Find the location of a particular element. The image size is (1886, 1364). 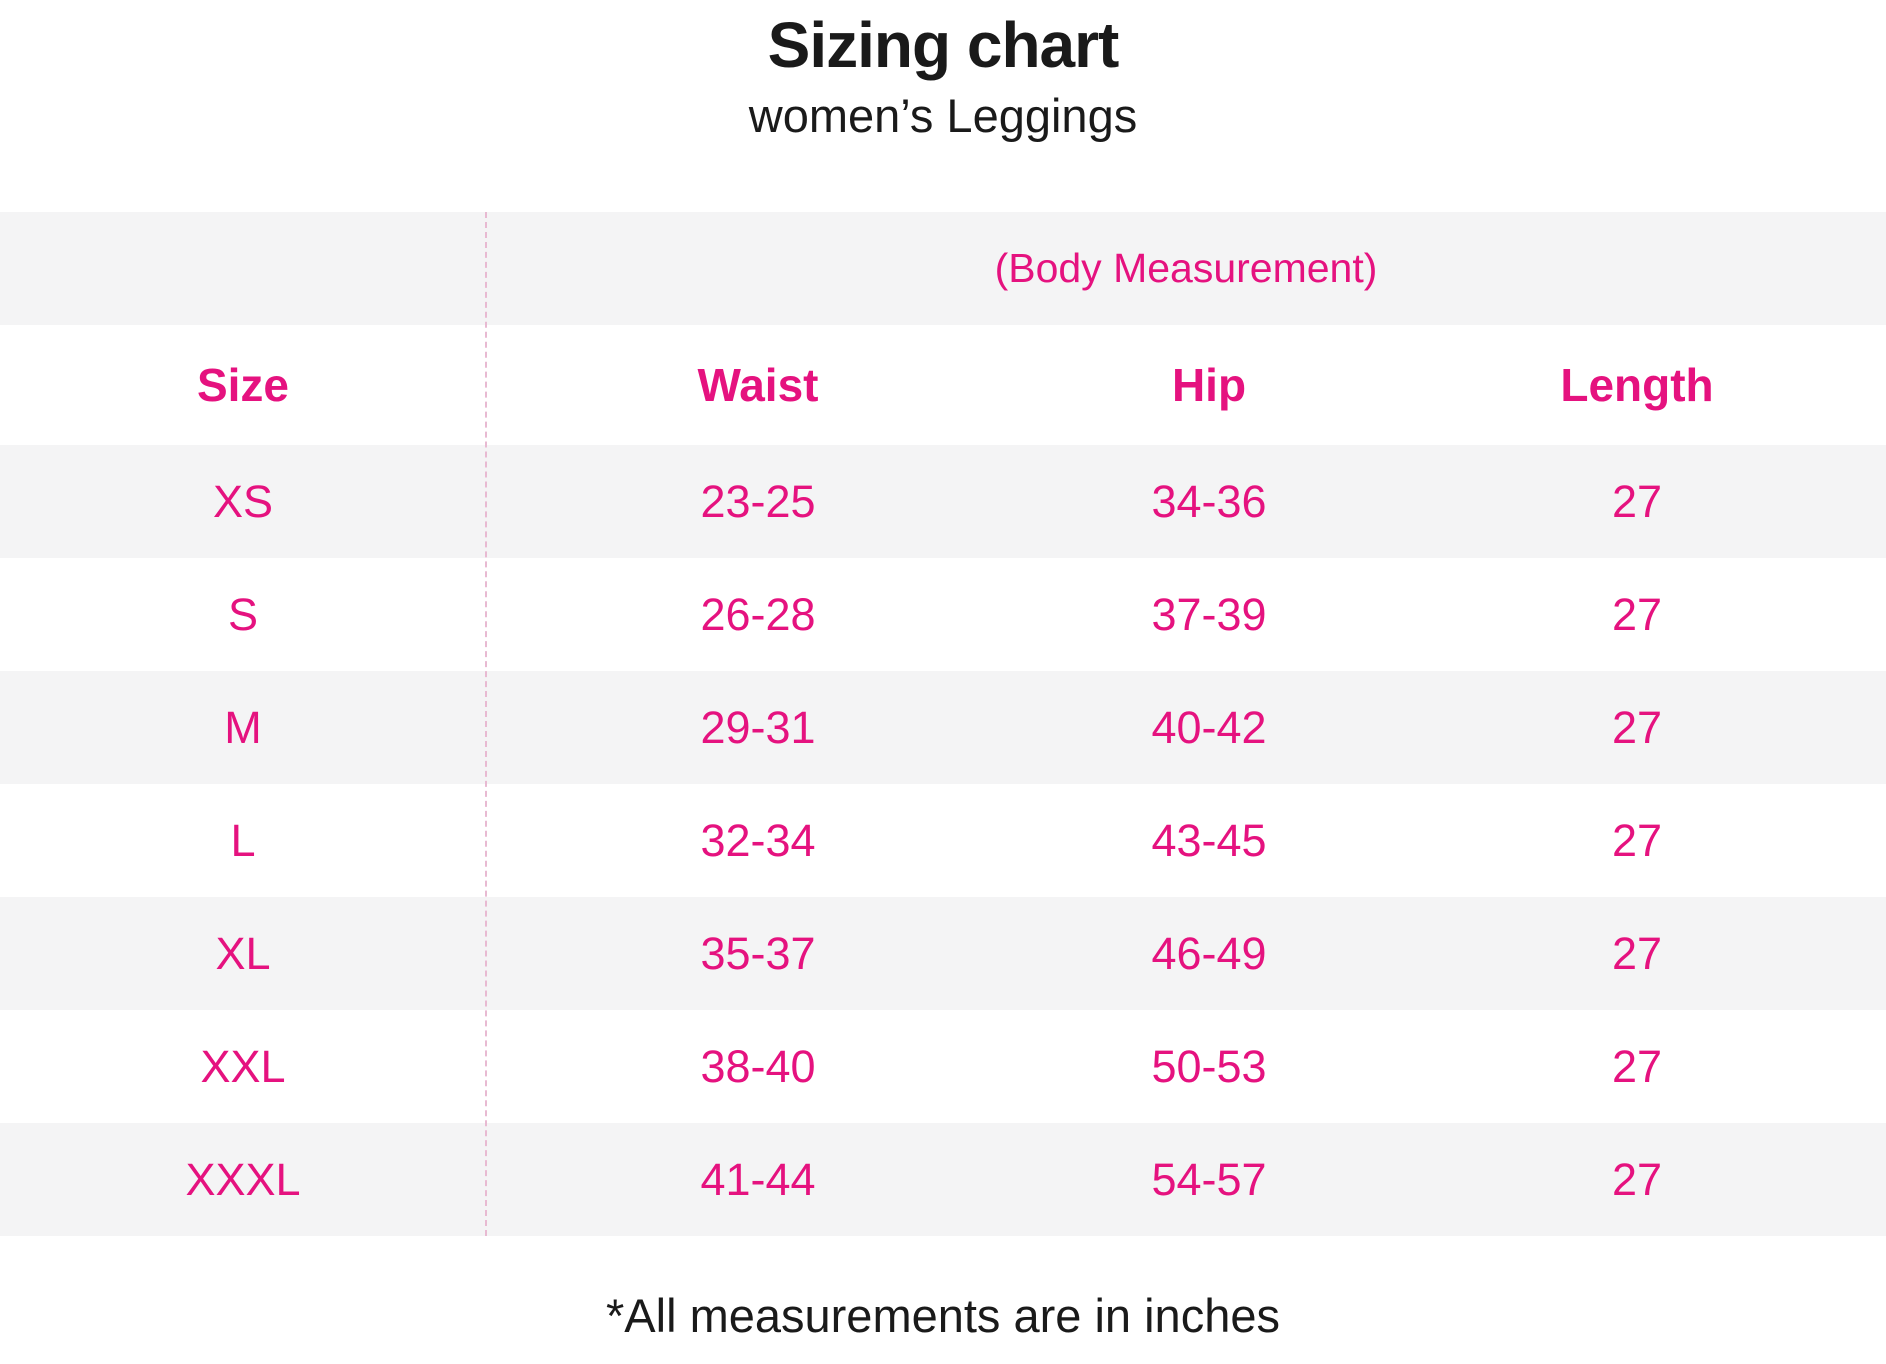

column-header-size: Size is located at coordinates (243, 385).